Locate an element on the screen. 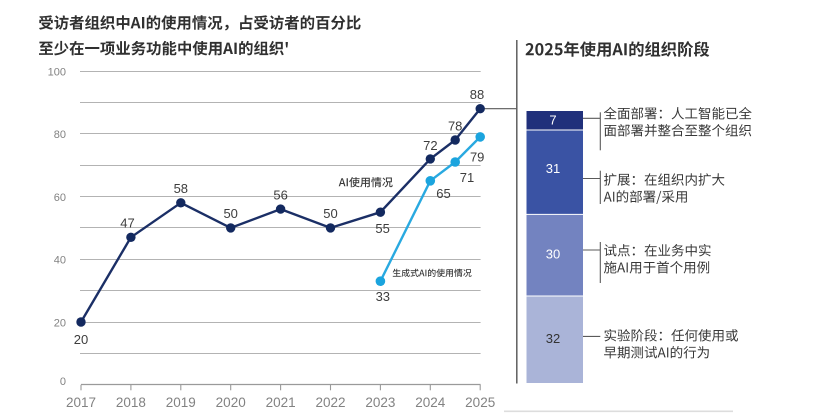  svg-text: 79 is located at coordinates (477, 157).